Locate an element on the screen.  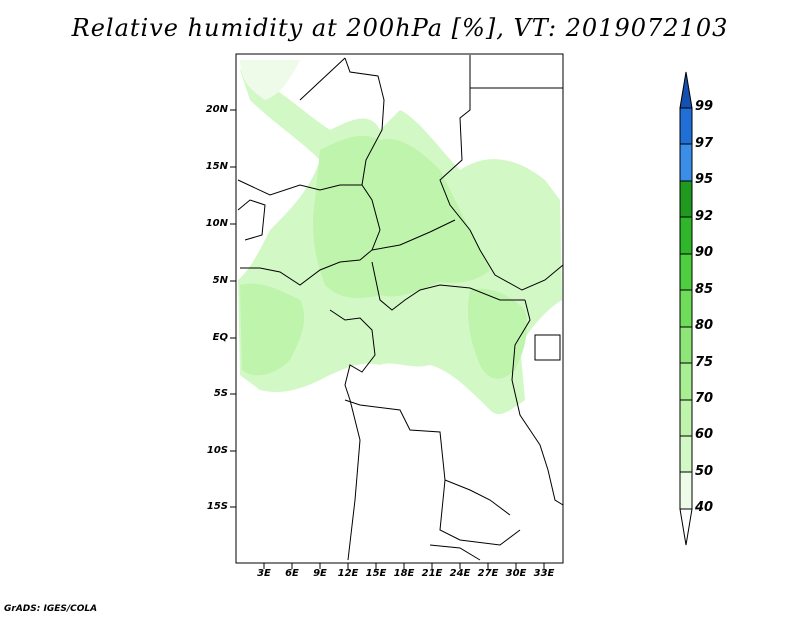
lon-label: 21E is located at coordinates (432, 573).